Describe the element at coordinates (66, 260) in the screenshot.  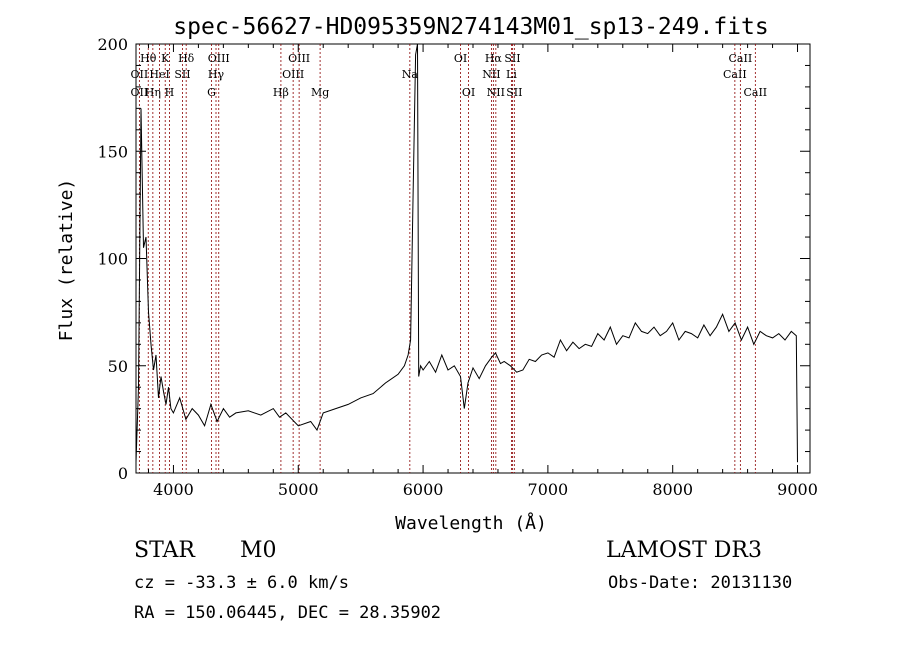
I see `y-axis-label: Flux (relative)` at that location.